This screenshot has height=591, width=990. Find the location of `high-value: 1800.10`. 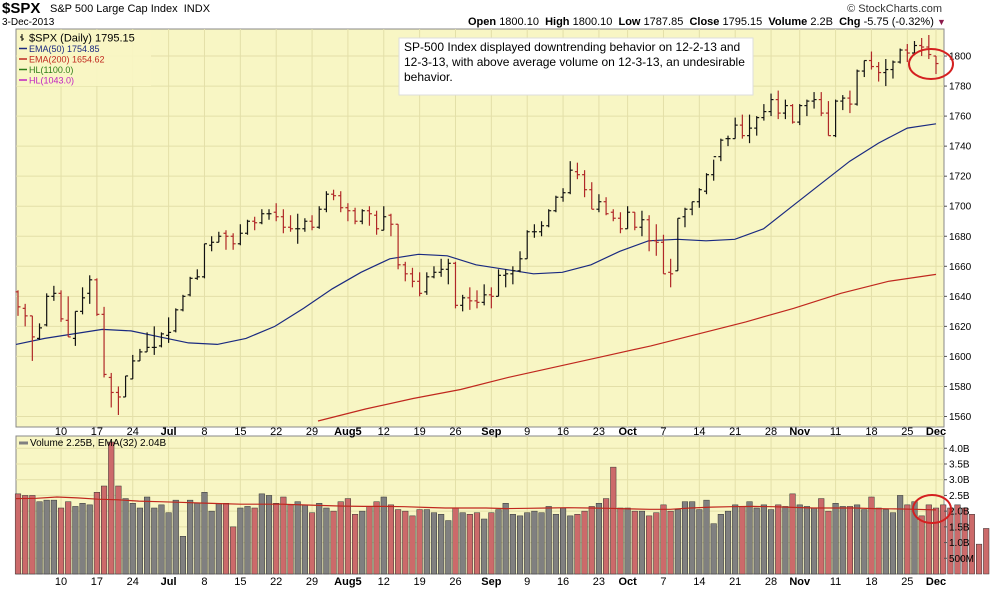

high-value: 1800.10 is located at coordinates (592, 22).